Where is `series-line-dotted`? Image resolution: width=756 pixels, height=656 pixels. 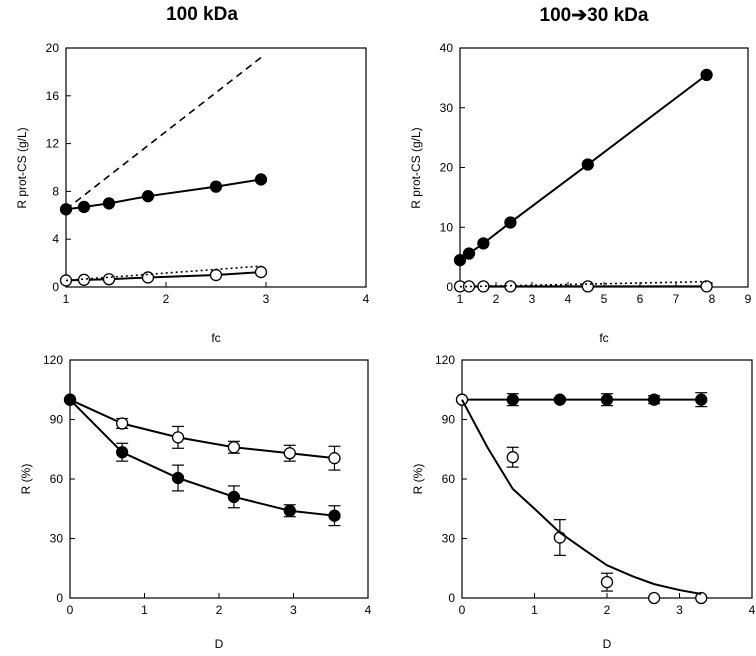
series-line-dotted is located at coordinates (583, 284).